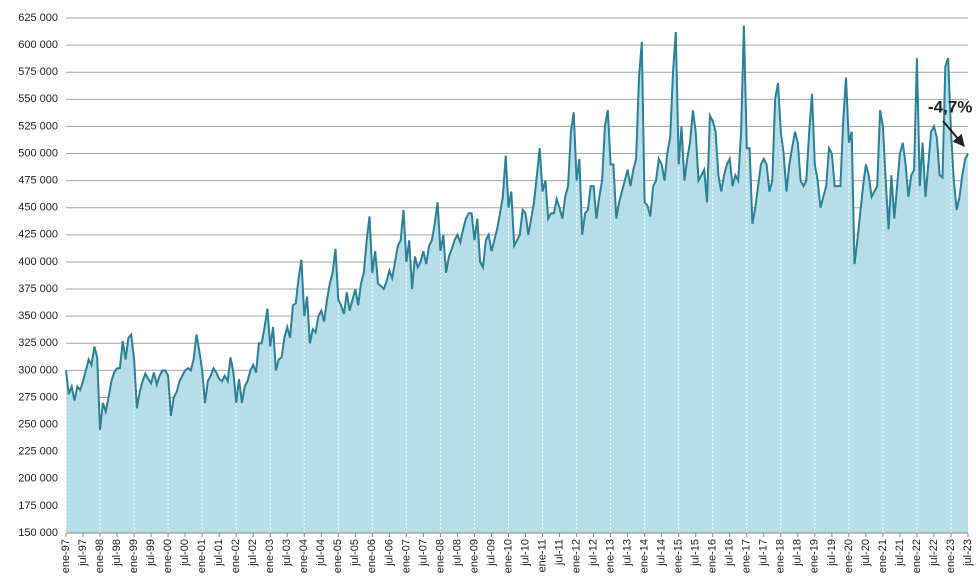  Describe the element at coordinates (781, 556) in the screenshot. I see `x-tick-label: ene-18` at that location.